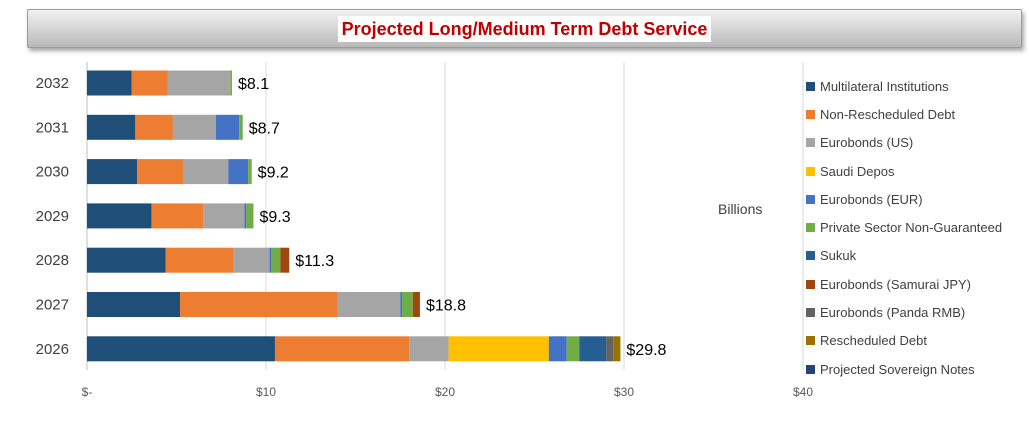 This screenshot has width=1029, height=434. What do you see at coordinates (253, 84) in the screenshot?
I see `total-data-label: $8.1` at bounding box center [253, 84].